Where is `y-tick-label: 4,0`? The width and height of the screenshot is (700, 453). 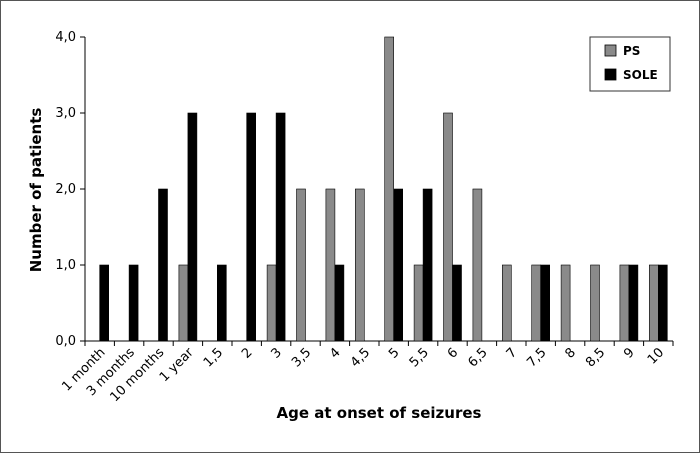
y-tick-label: 4,0 is located at coordinates (65, 37).